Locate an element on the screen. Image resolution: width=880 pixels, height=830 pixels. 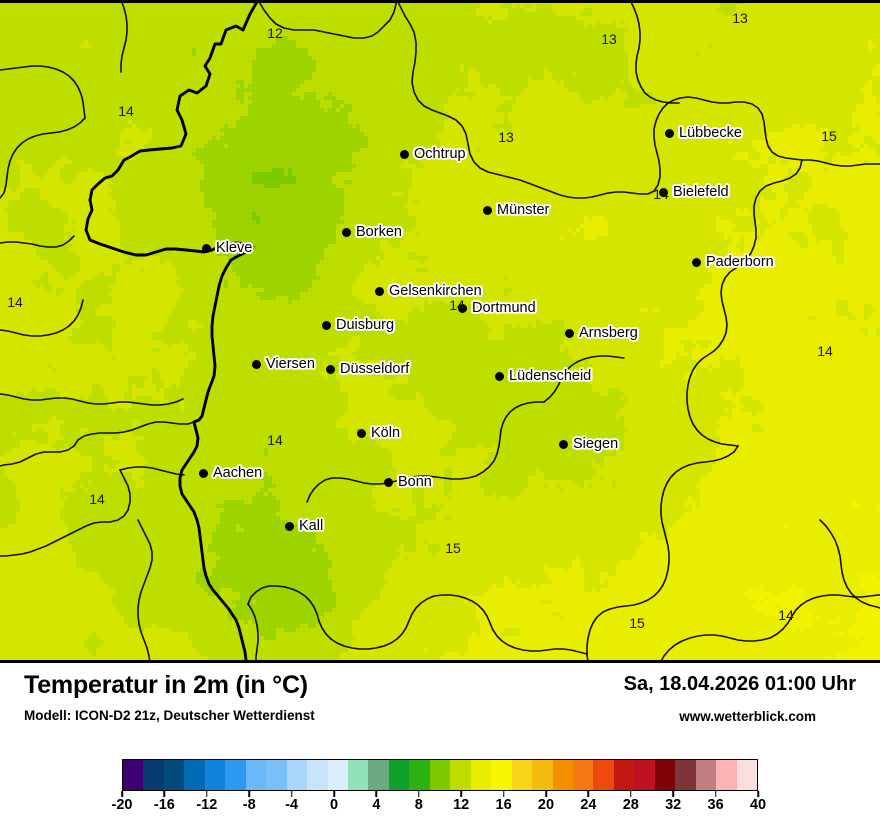
city-marker: Aachen is located at coordinates (230, 473).